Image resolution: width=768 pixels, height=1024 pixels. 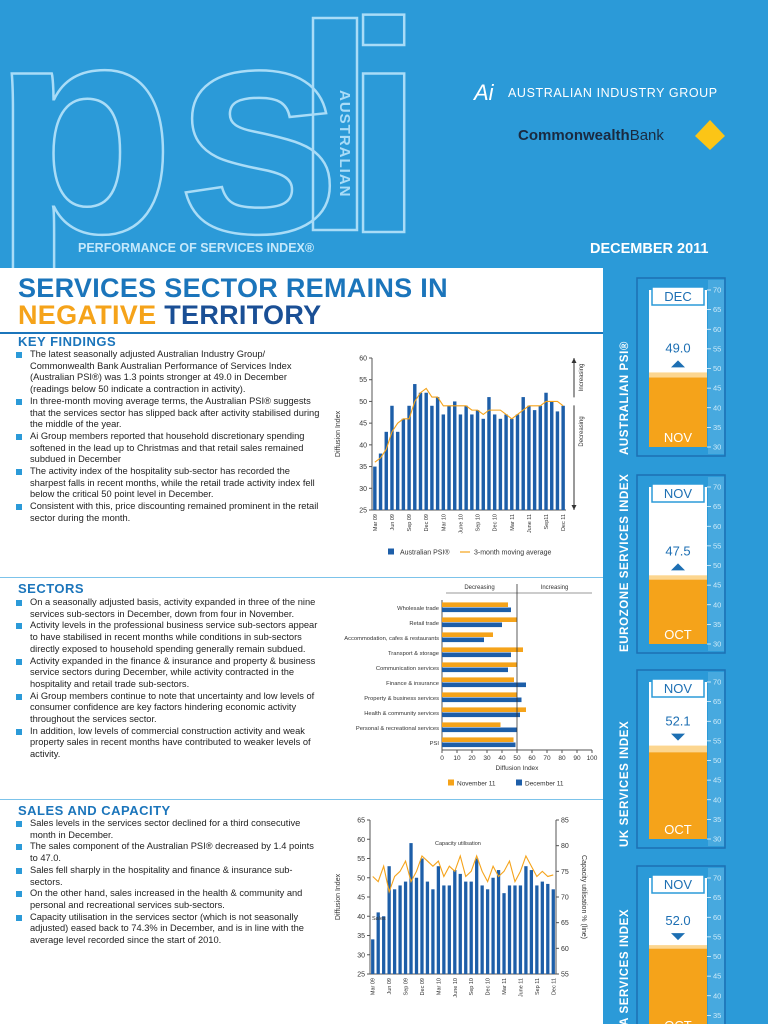 I want to click on bullet-marker, so click(x=19, y=847).